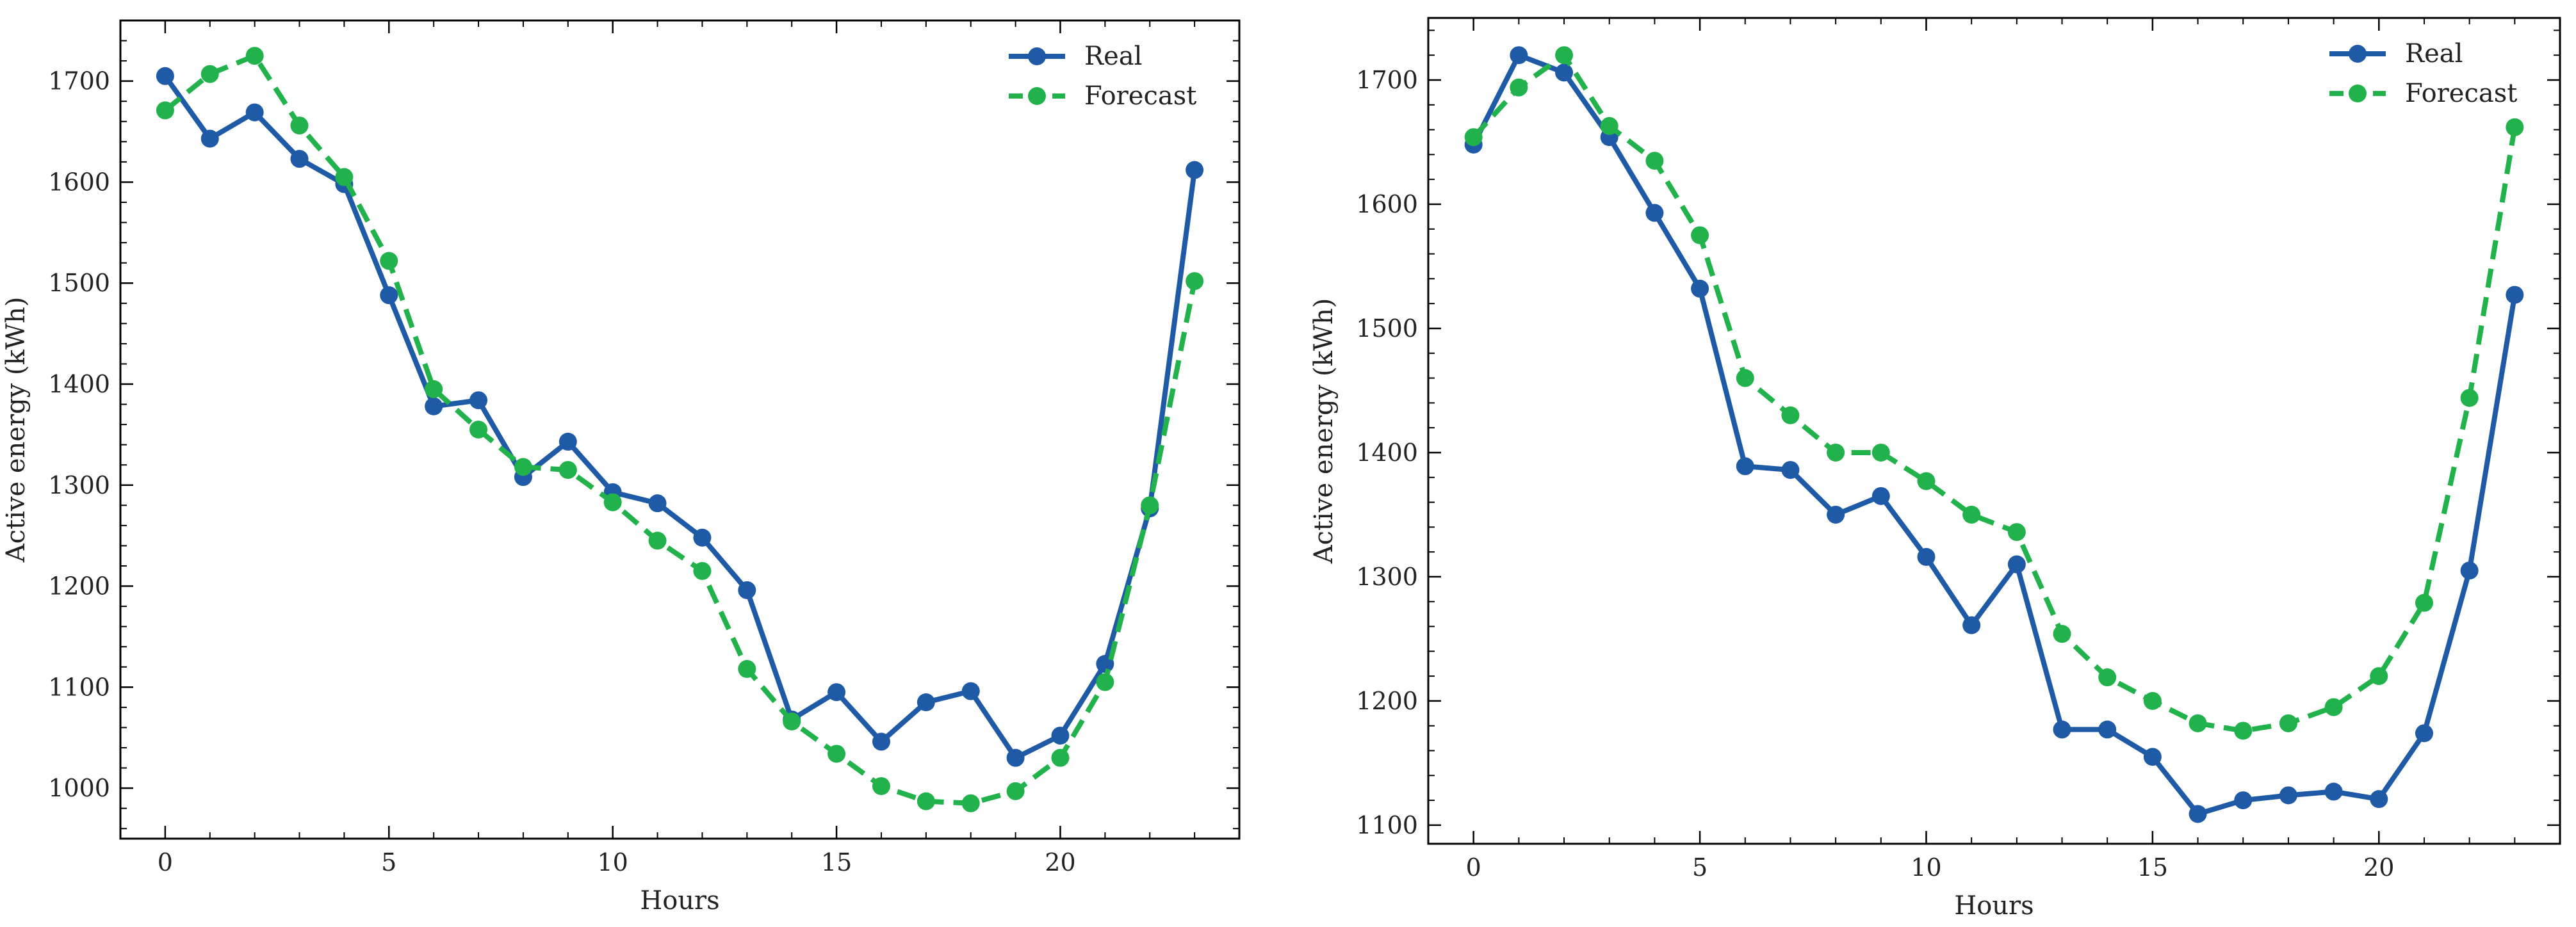 This screenshot has height=927, width=2576. I want to click on right-x-tick-label: 10, so click(1926, 867).